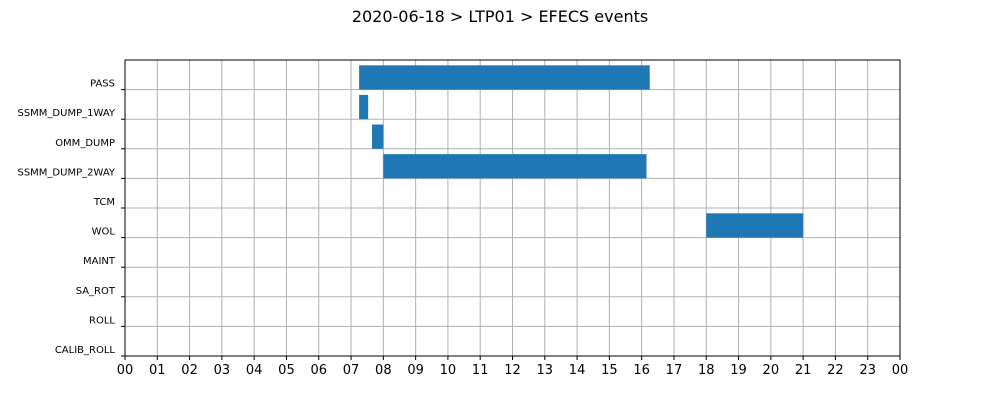 The height and width of the screenshot is (400, 1000). Describe the element at coordinates (609, 370) in the screenshot. I see `x-tick-label: 15` at that location.